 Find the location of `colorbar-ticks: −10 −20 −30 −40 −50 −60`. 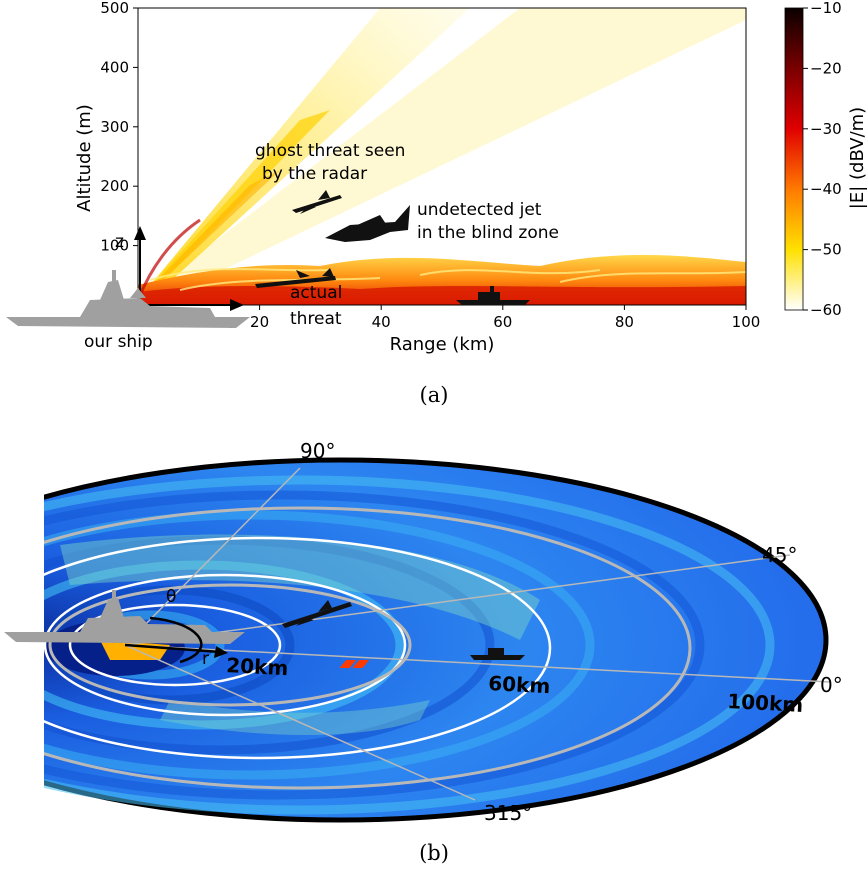

colorbar-ticks: −10 −20 −30 −40 −50 −60 is located at coordinates (822, 159).